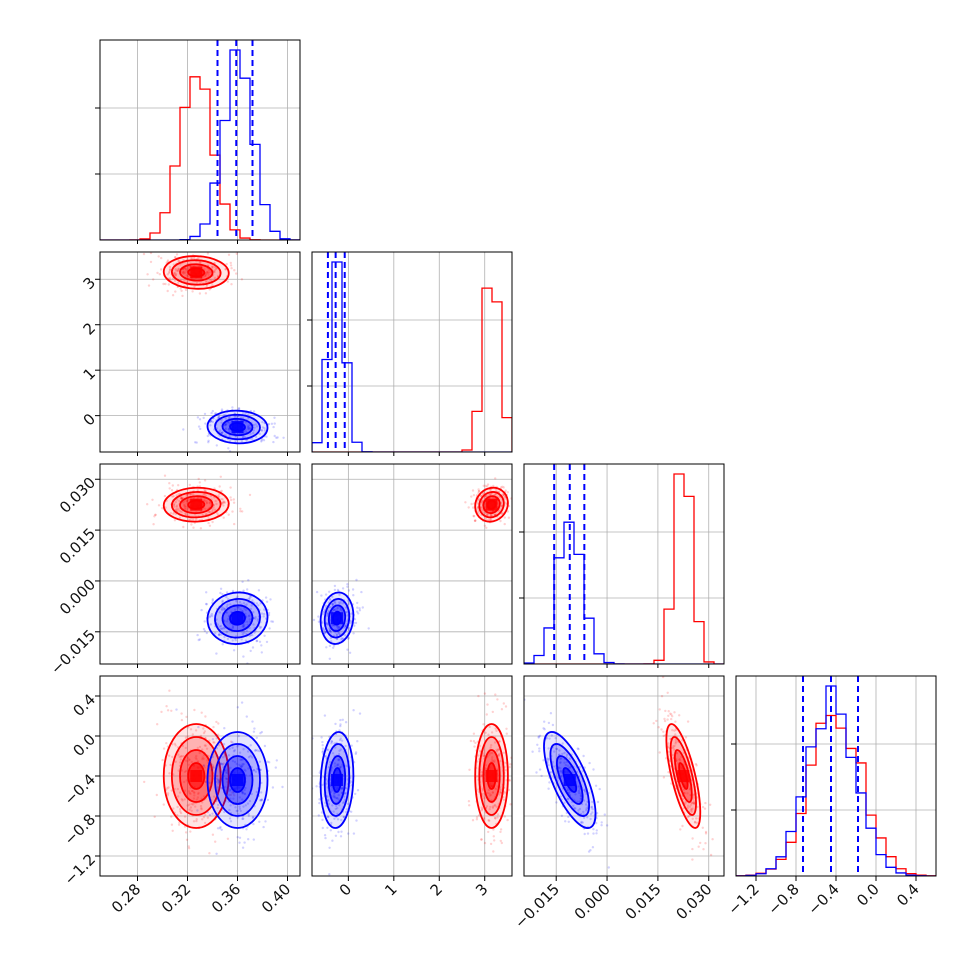 Image resolution: width=970 pixels, height=970 pixels. What do you see at coordinates (80, 869) in the screenshot?
I see `y-tick-label: −1.2` at bounding box center [80, 869].